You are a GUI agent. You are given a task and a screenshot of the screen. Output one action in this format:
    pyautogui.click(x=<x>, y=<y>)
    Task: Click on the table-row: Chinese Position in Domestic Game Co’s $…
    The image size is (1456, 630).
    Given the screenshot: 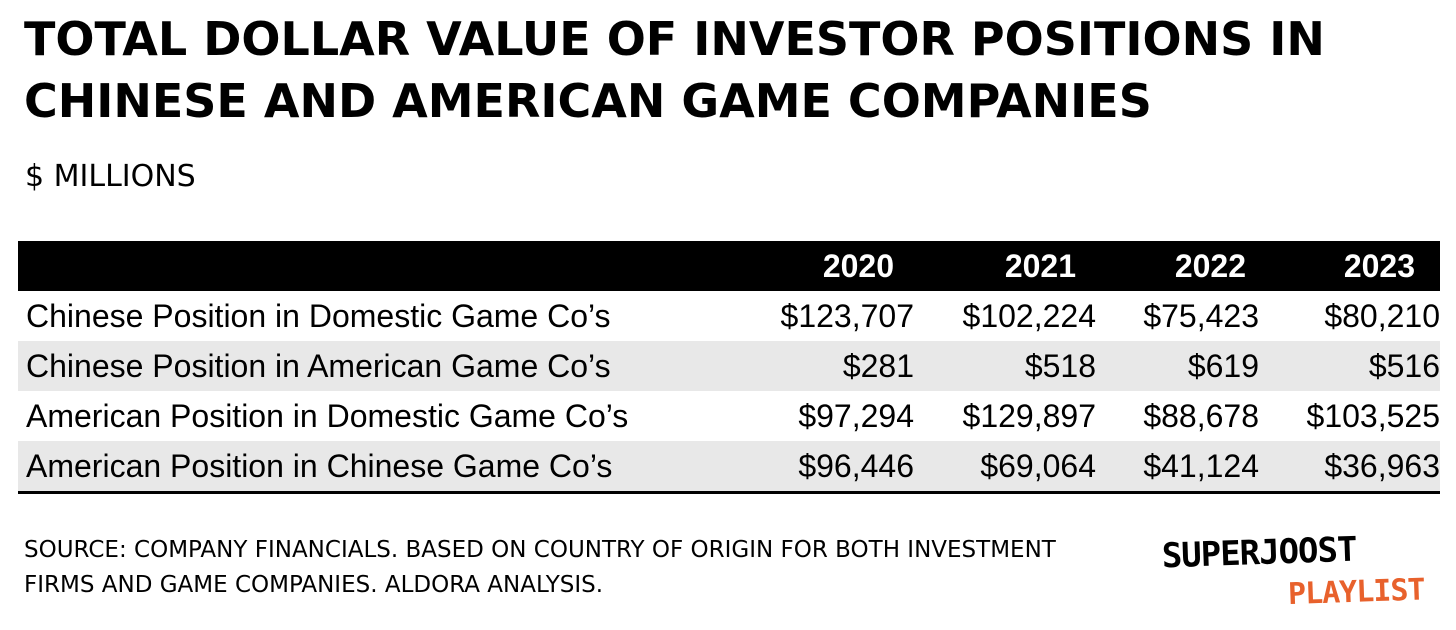 What is the action you would take?
    pyautogui.click(x=729, y=316)
    